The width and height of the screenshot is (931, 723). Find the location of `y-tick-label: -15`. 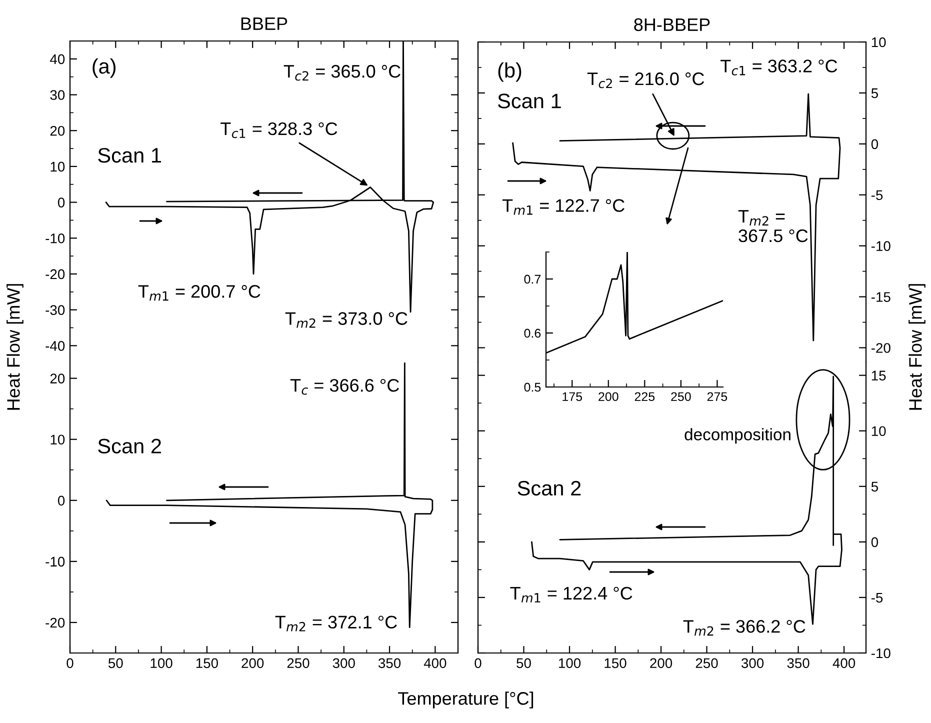

y-tick-label: -15 is located at coordinates (880, 297).